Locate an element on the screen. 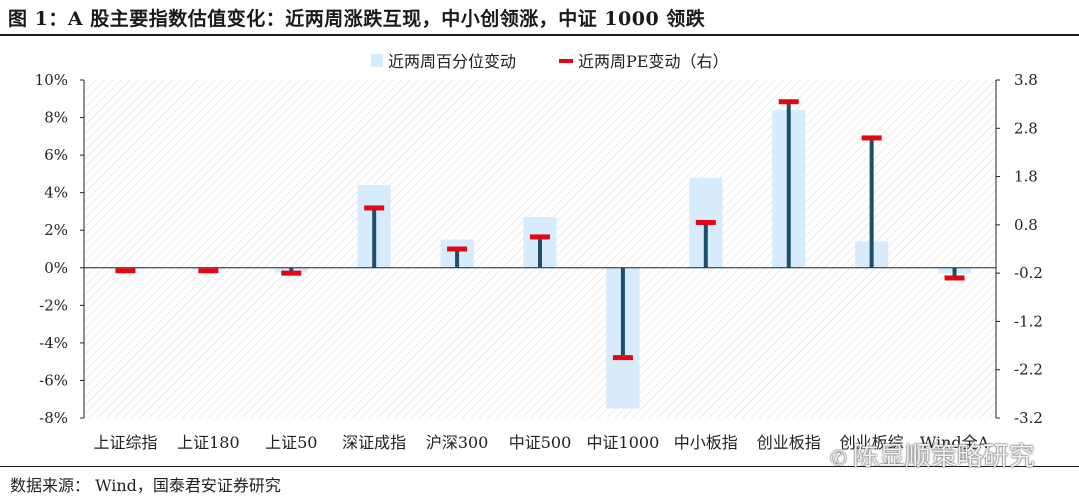 The image size is (1079, 502). category-label-9: 创业板综 is located at coordinates (872, 442).